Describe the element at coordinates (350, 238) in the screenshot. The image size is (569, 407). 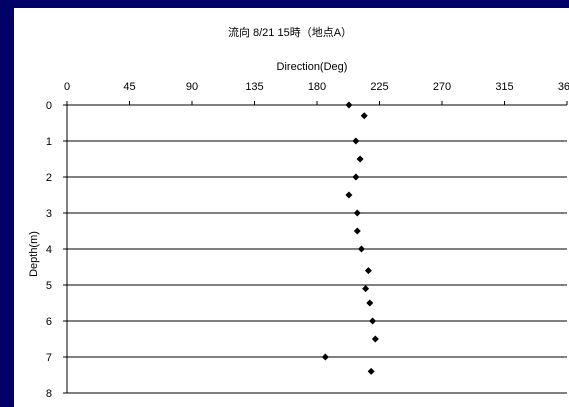
I see `points-layer` at that location.